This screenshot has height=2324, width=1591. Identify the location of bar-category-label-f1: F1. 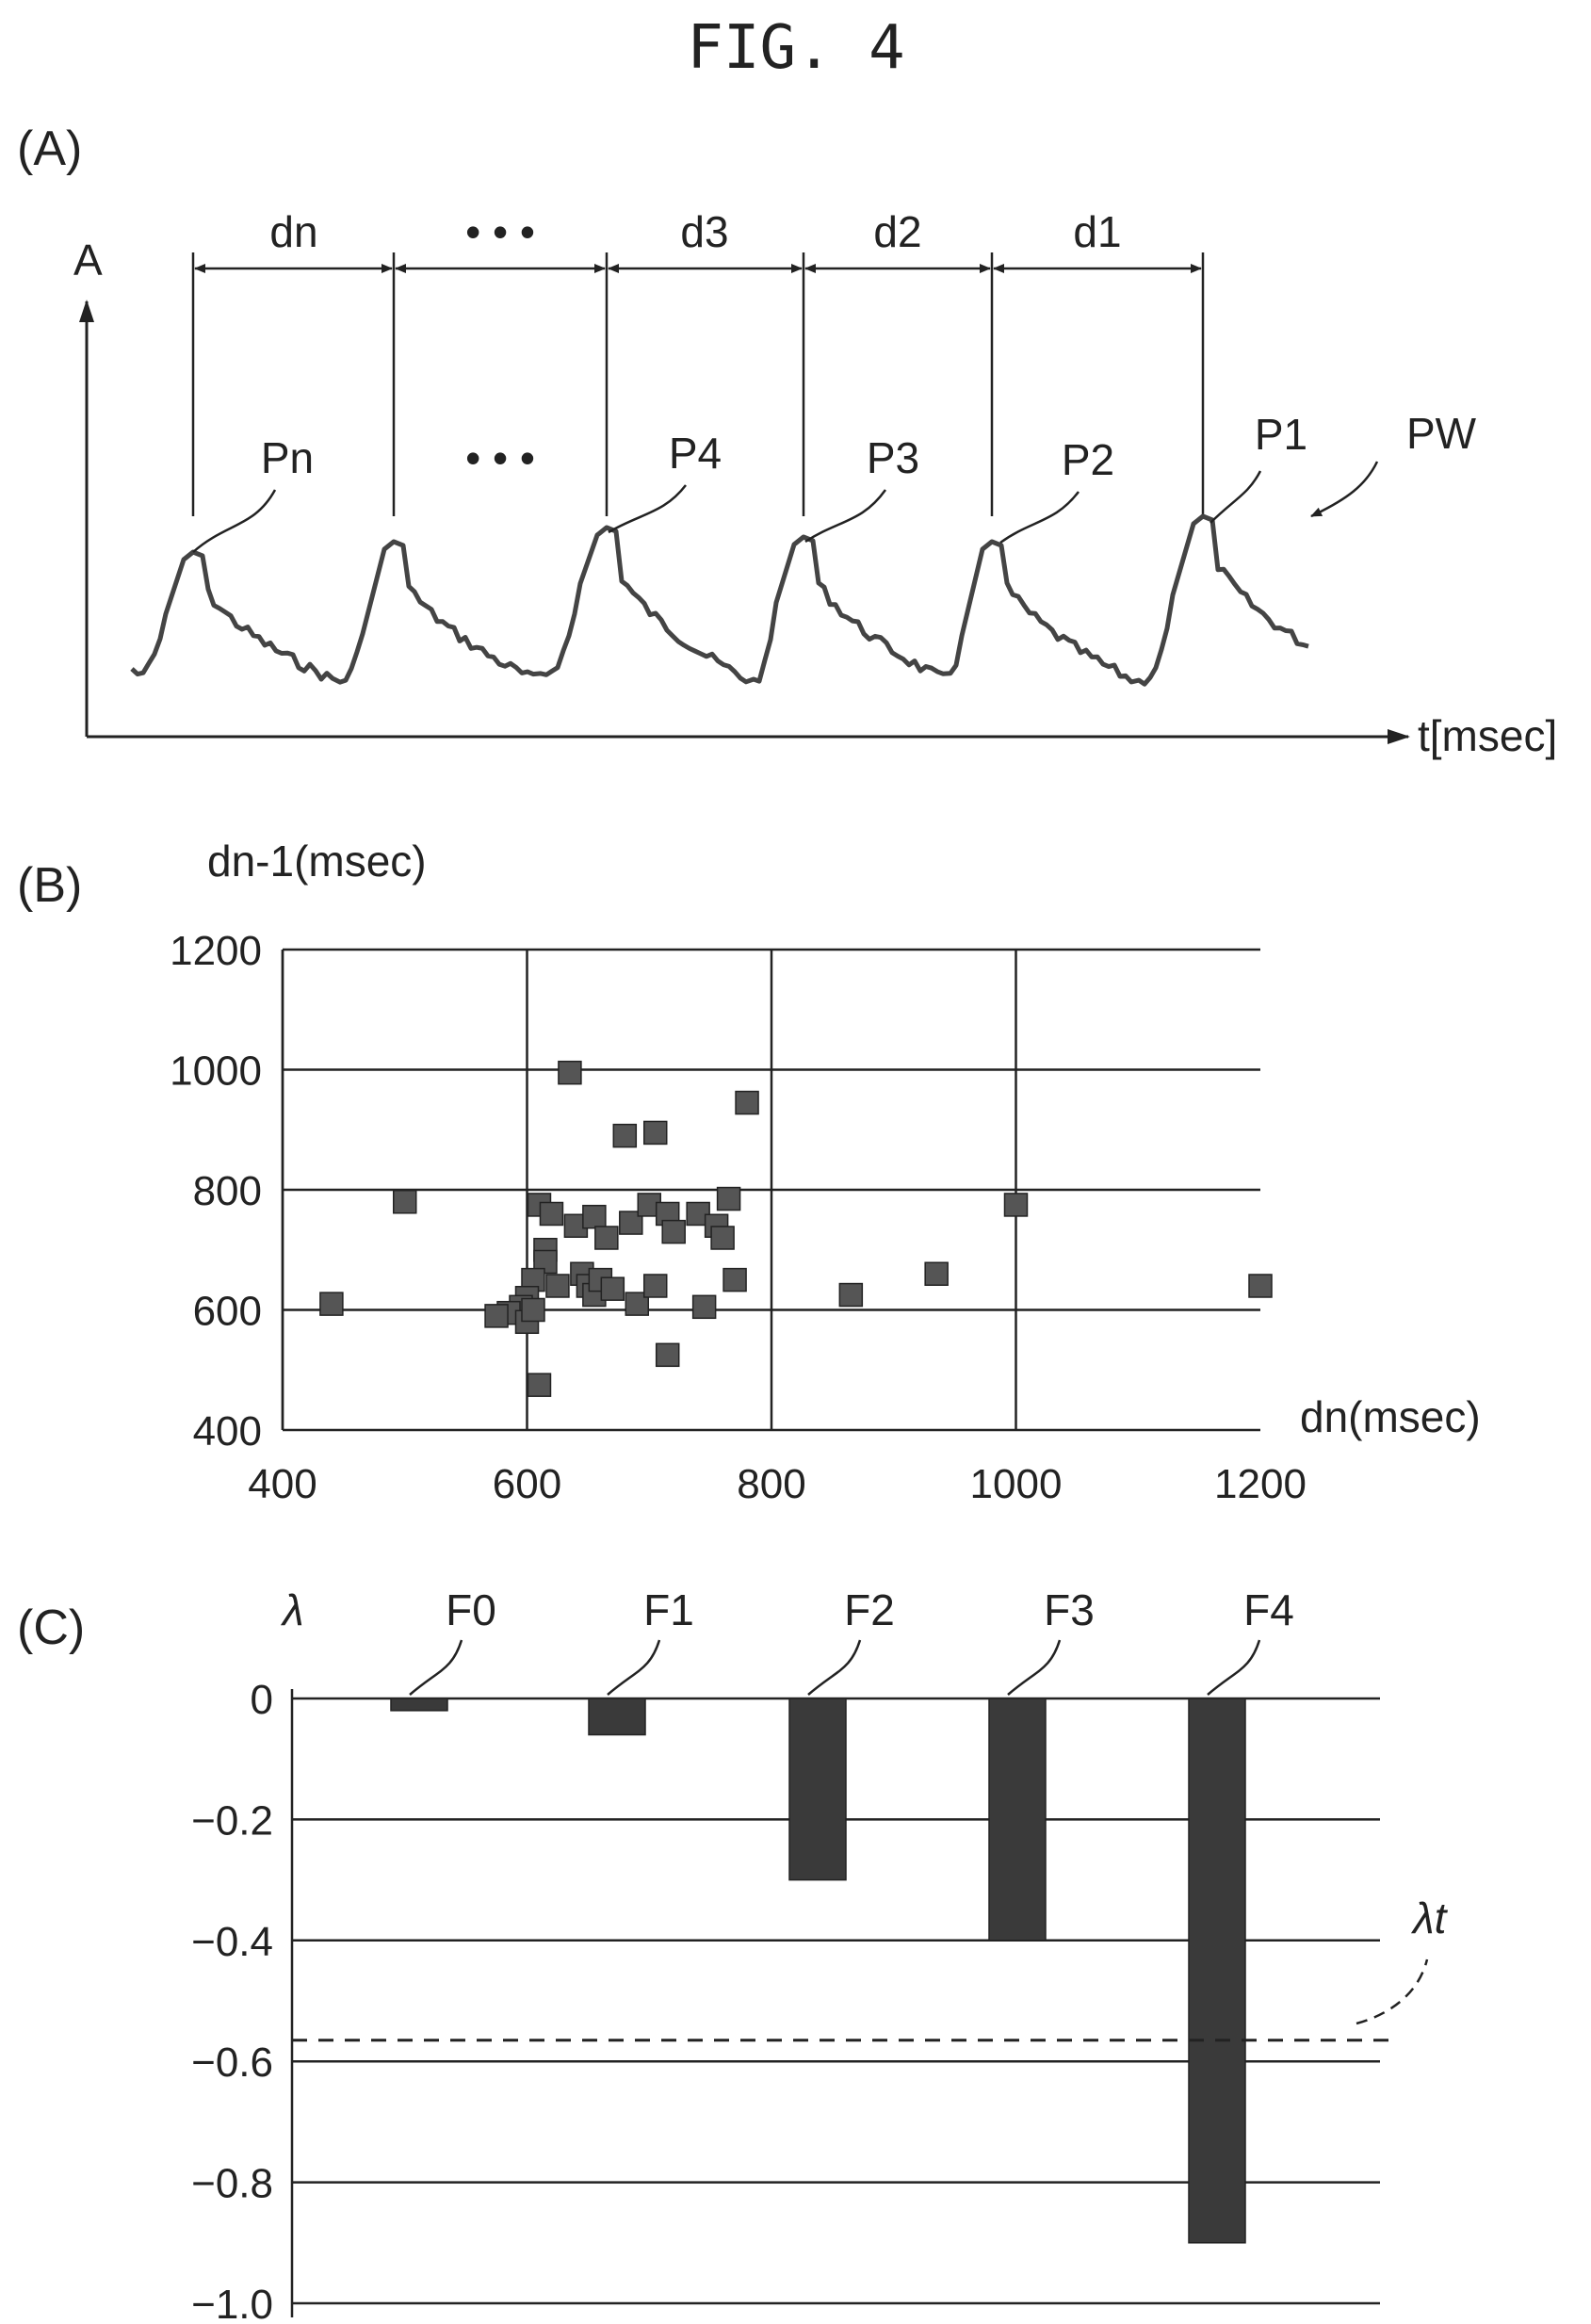
(668, 1610).